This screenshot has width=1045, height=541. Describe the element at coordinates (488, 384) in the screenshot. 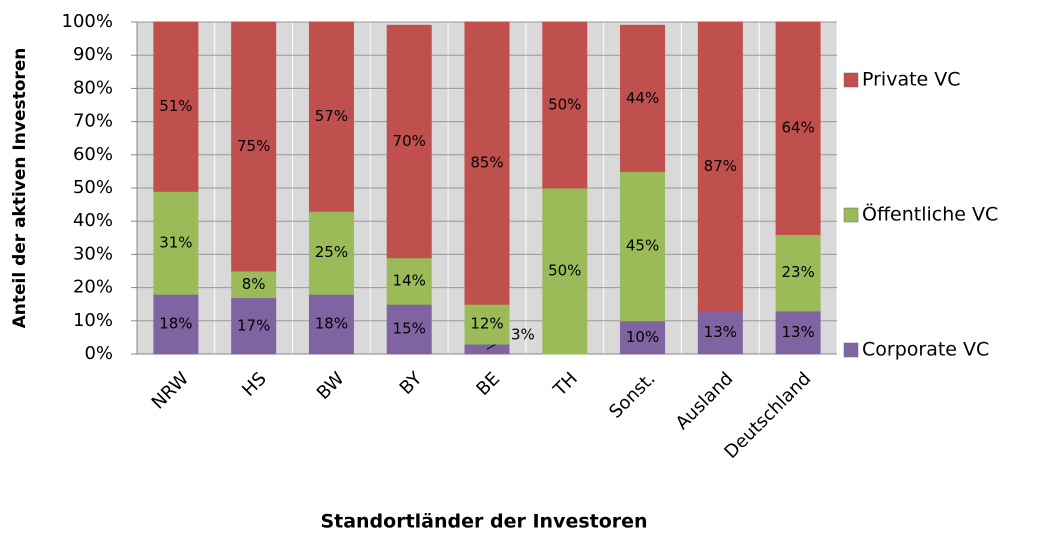

I see `x-tick-label: BE` at that location.